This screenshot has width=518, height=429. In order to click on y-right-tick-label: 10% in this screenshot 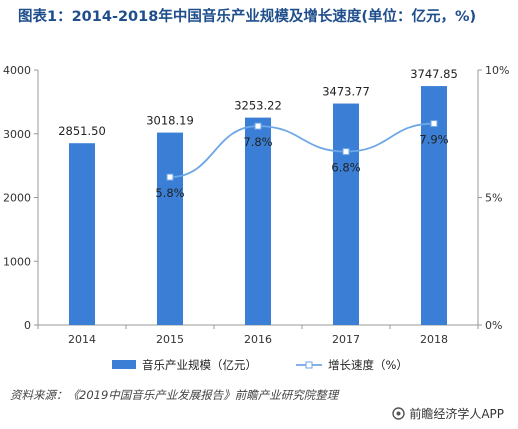, I will do `click(497, 70)`.